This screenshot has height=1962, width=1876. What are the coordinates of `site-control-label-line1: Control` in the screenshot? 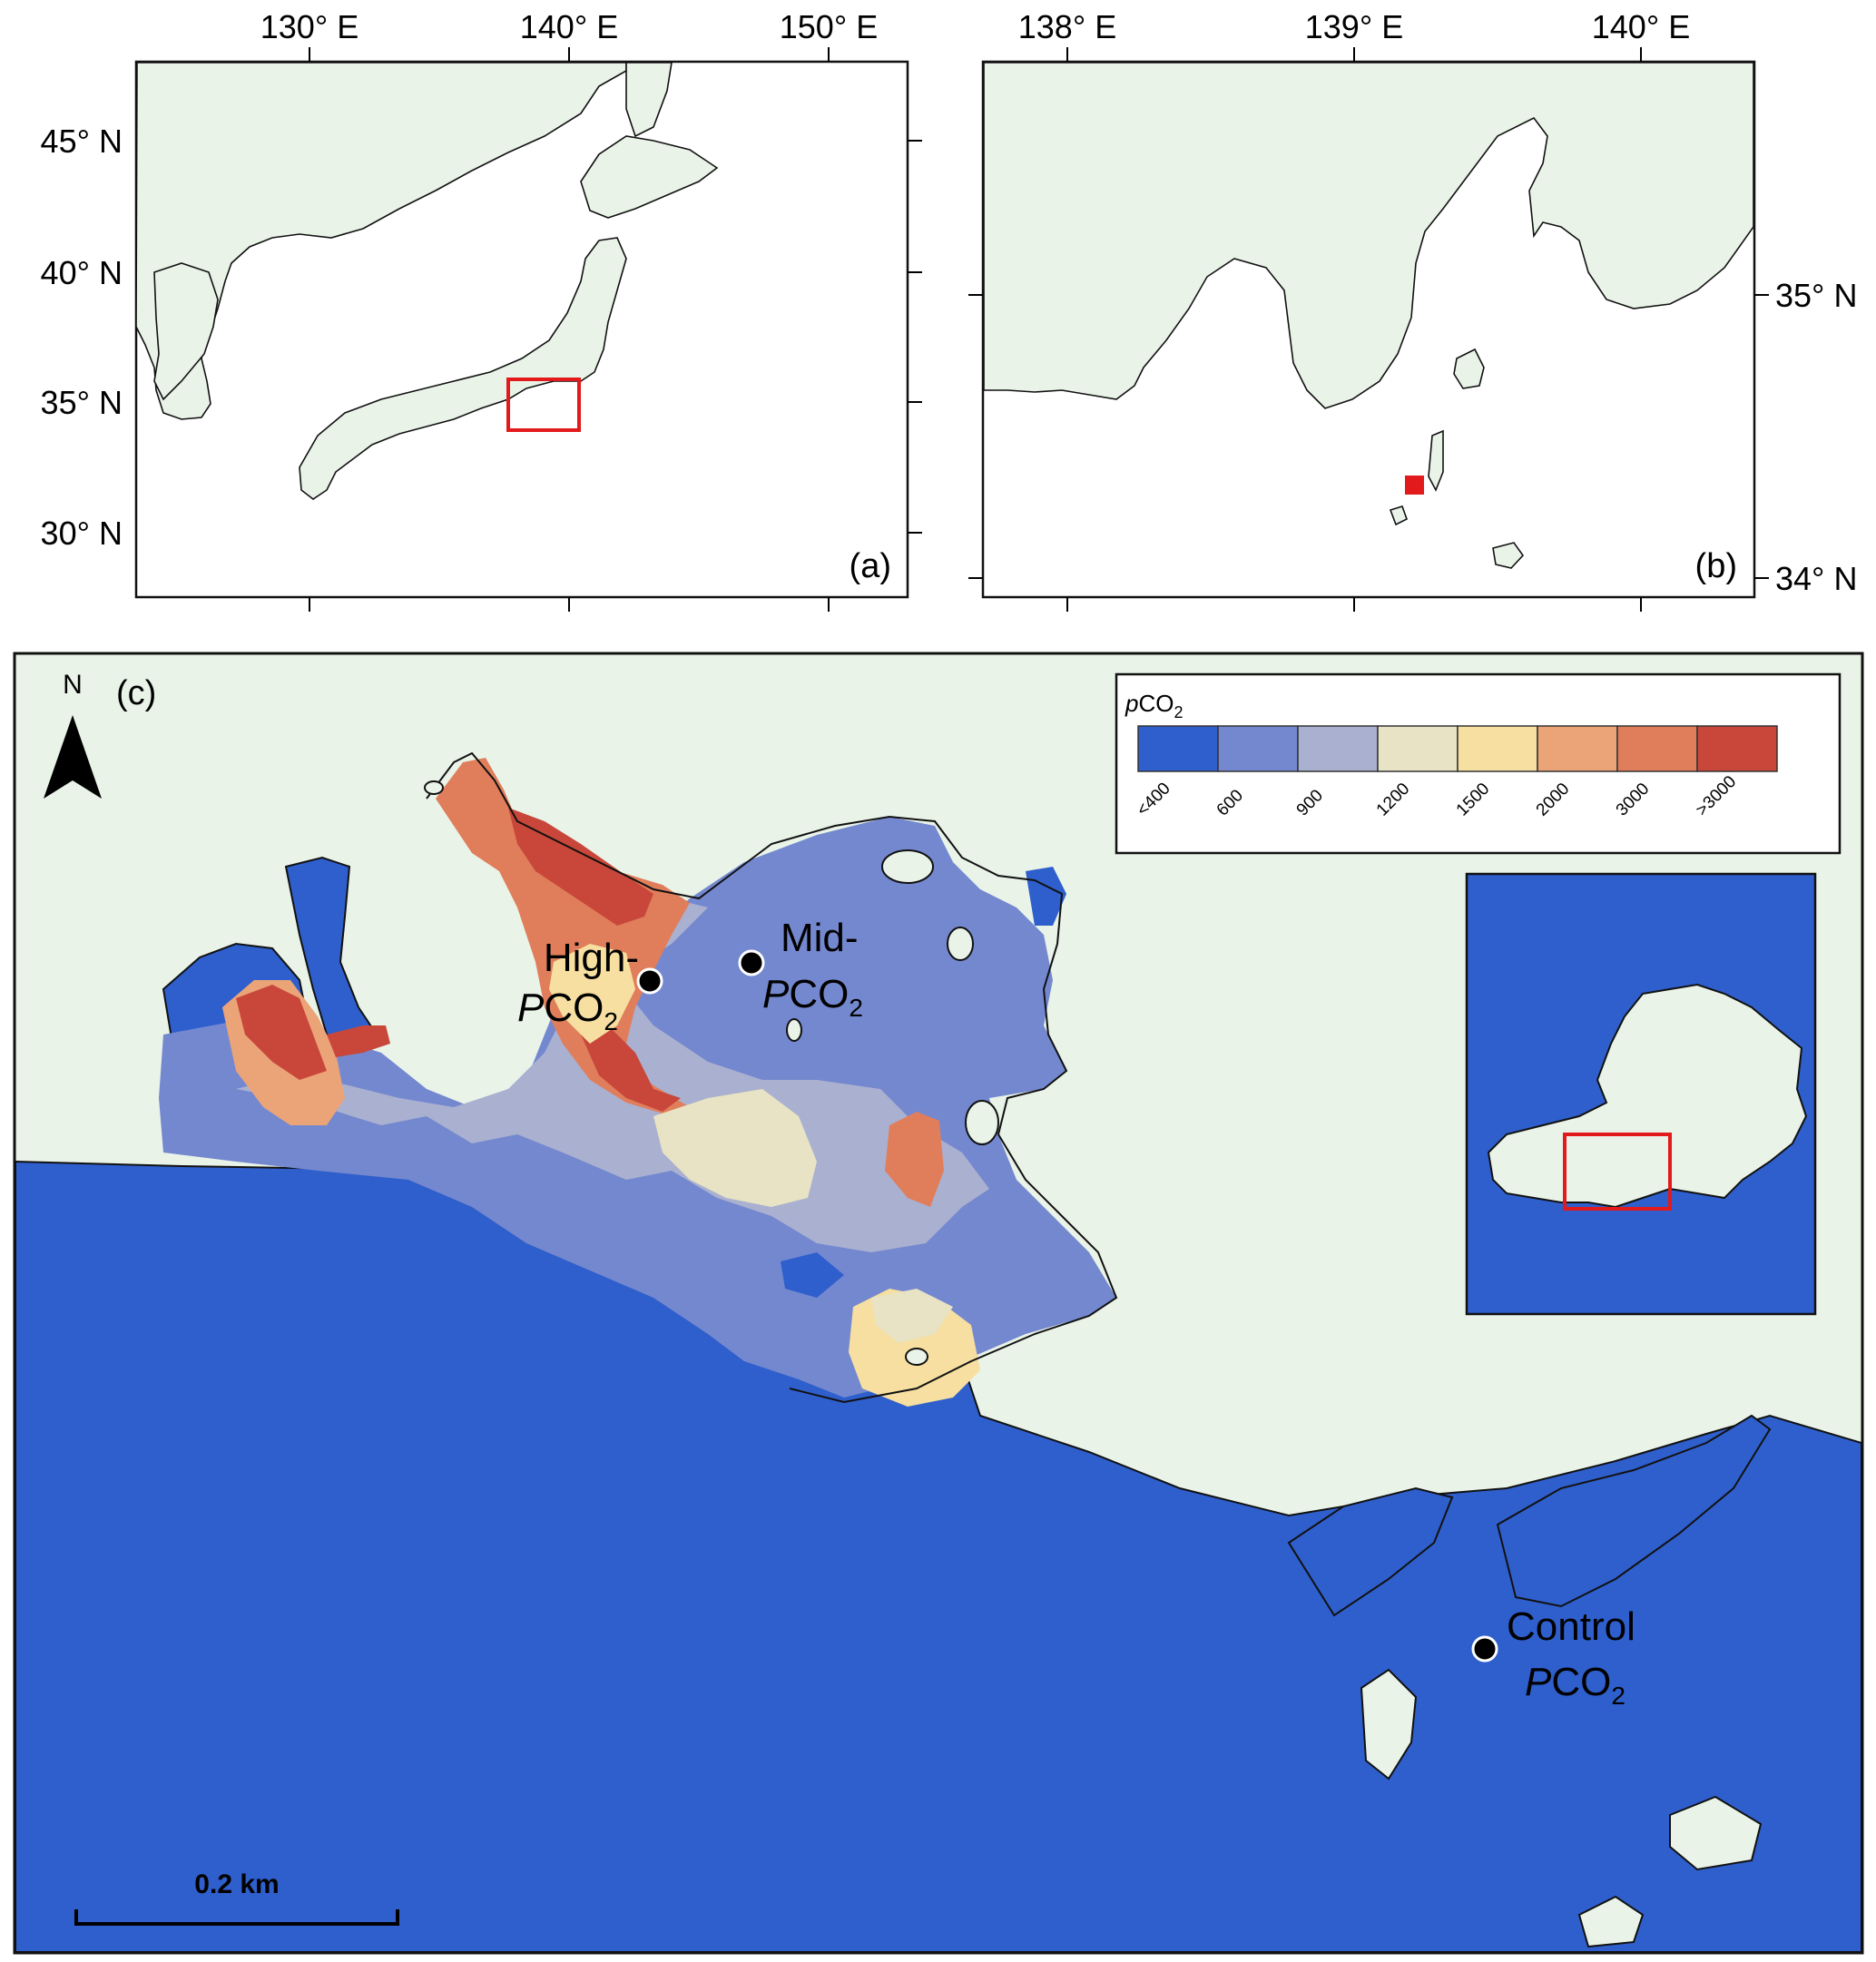 It's located at (1571, 1627).